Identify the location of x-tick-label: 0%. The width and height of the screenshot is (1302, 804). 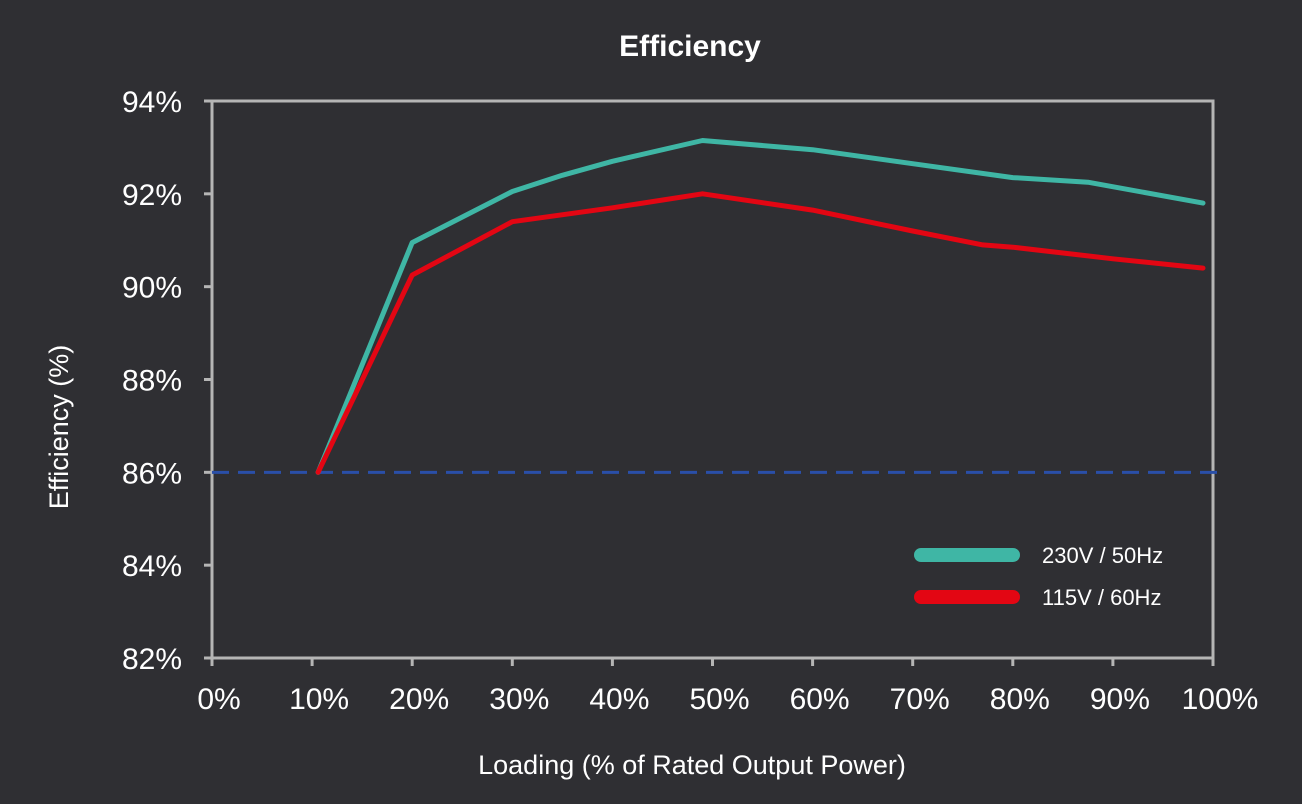
(218, 699).